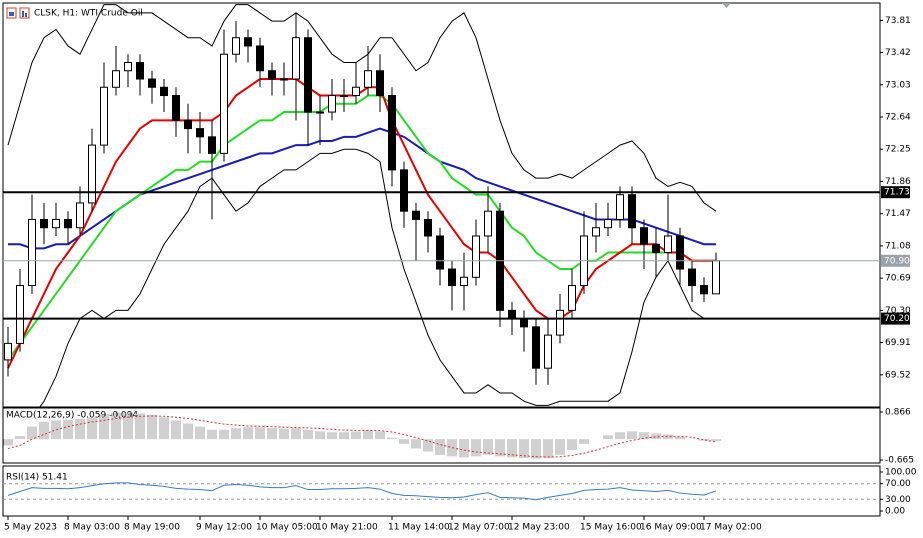  I want to click on macd-plot, so click(362, 435).